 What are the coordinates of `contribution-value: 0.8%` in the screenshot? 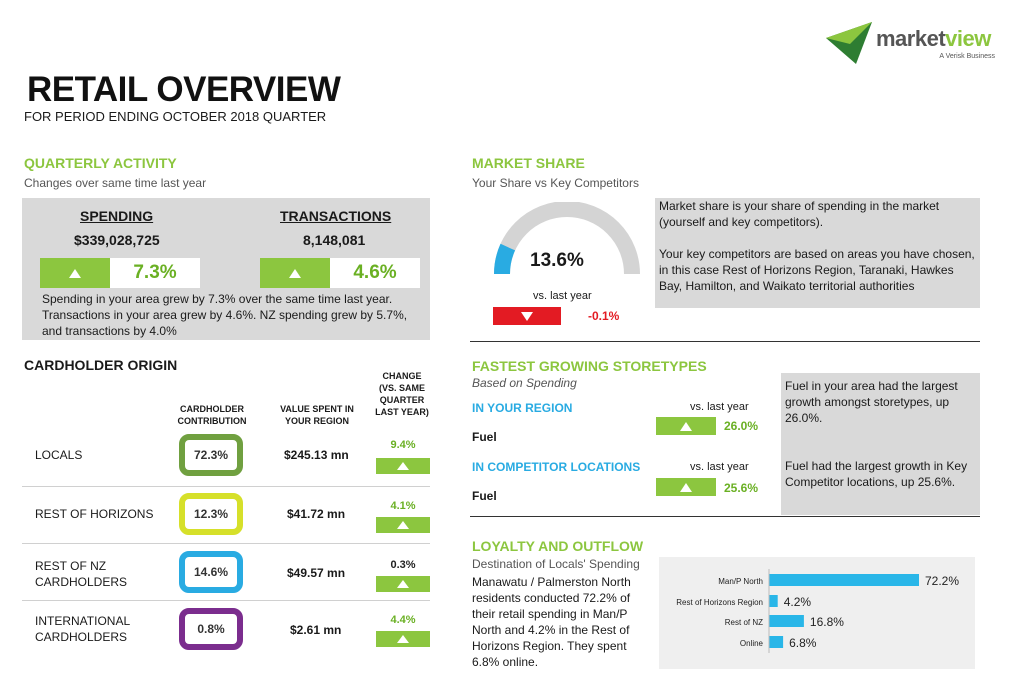 It's located at (211, 629).